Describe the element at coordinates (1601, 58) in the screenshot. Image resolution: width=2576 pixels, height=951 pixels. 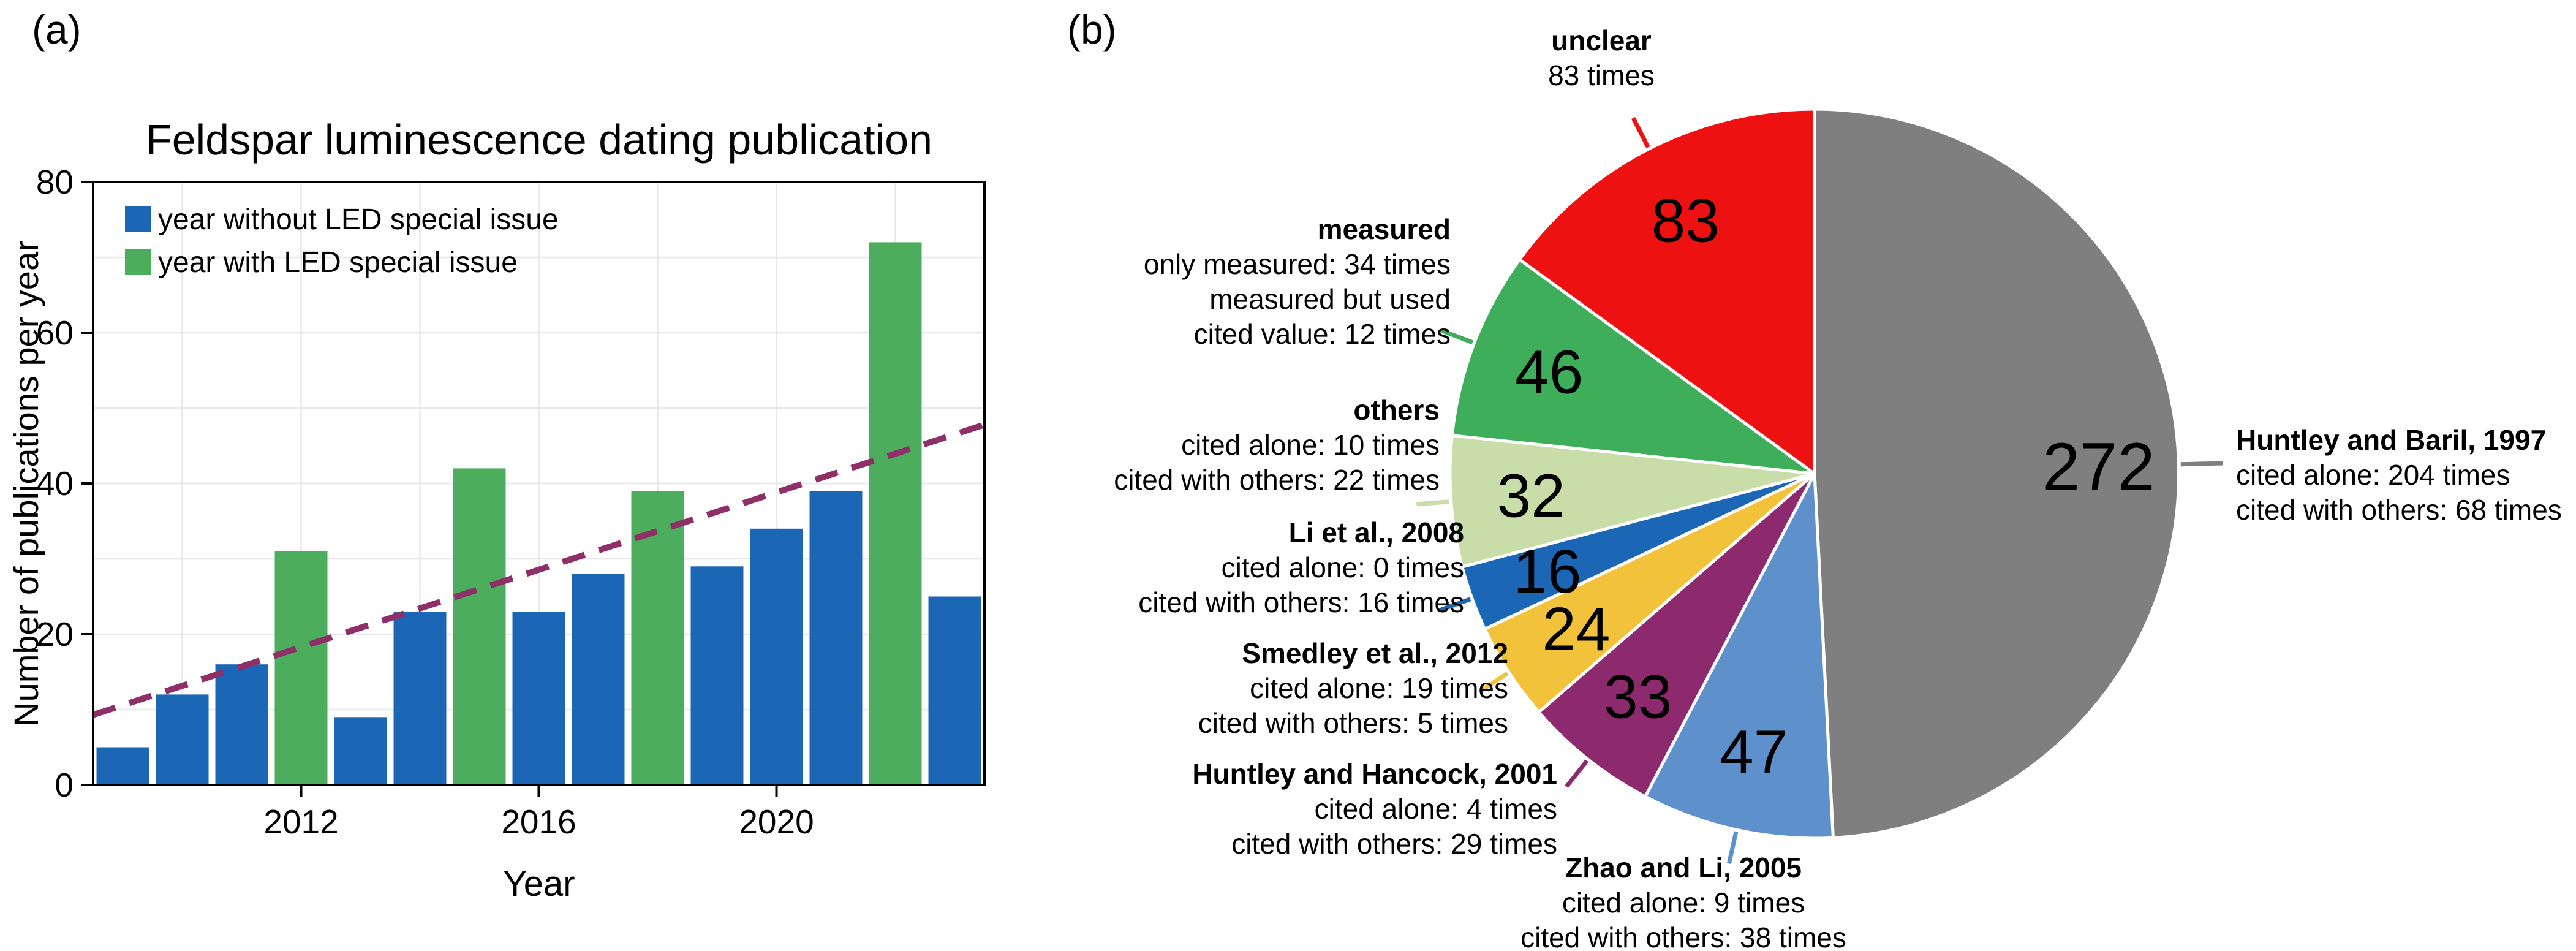
I see `pie-callout-unclear: unclear 83 times` at that location.